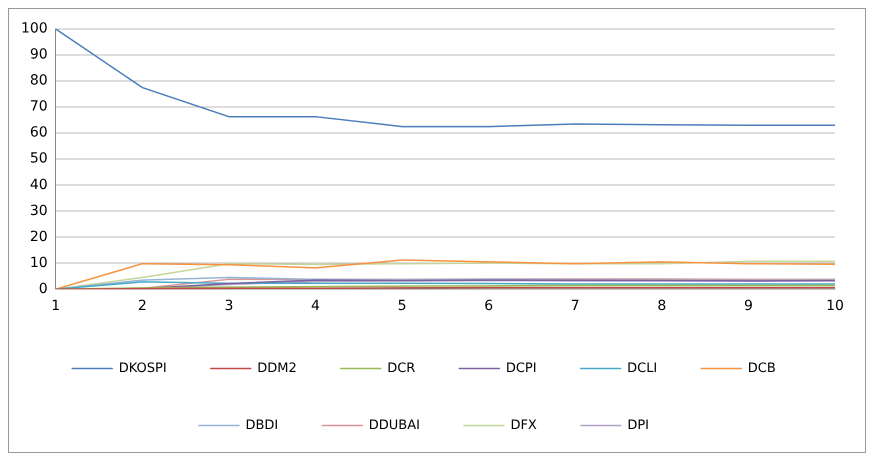 The image size is (874, 461). What do you see at coordinates (39, 184) in the screenshot?
I see `y-tick-label: 40` at bounding box center [39, 184].